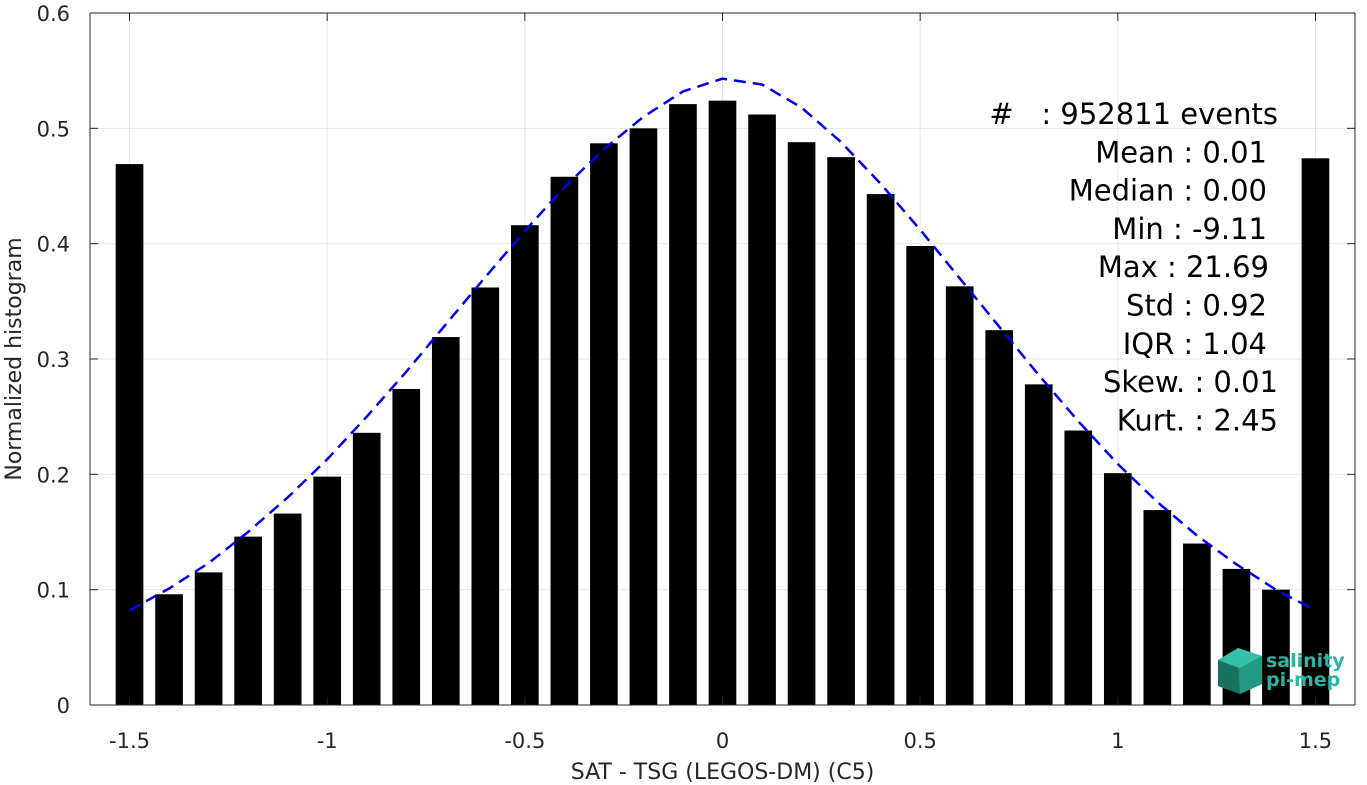 The height and width of the screenshot is (785, 1367). I want to click on logo-cube-icon, so click(1240, 671).